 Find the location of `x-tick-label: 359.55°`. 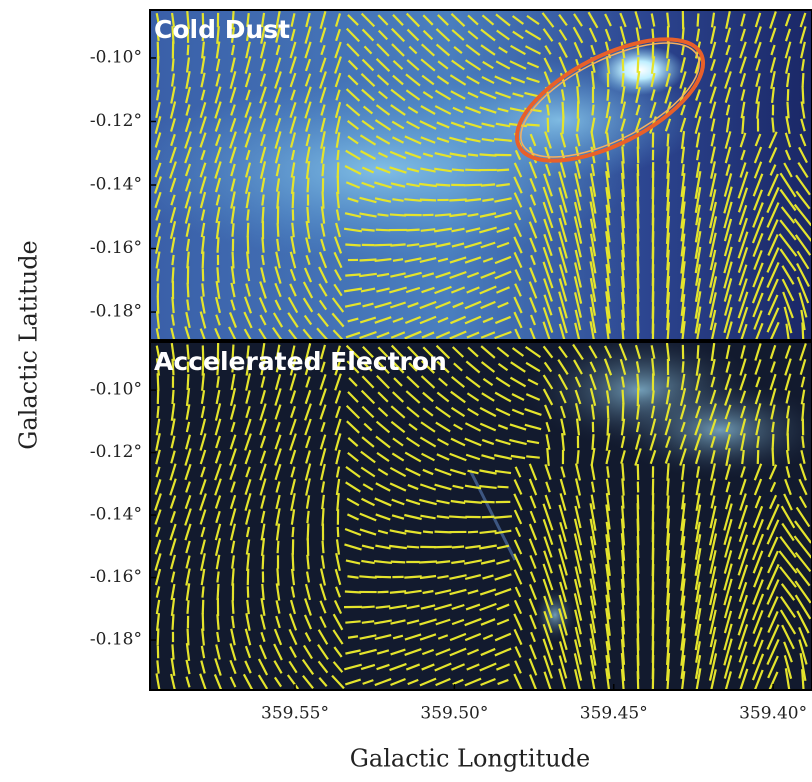

x-tick-label: 359.55° is located at coordinates (295, 714).